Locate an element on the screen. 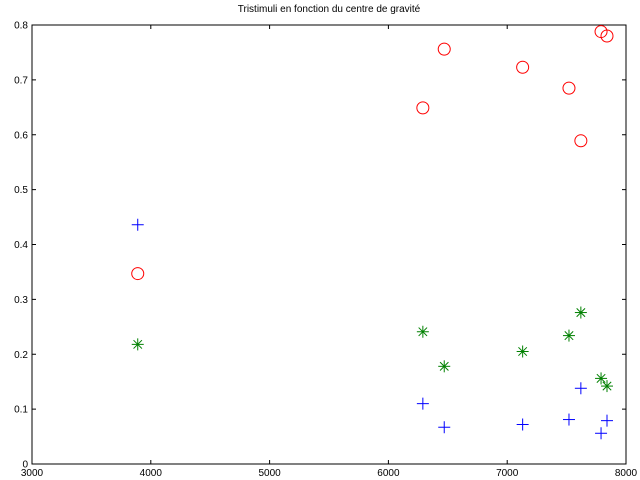  y-tick-label: 0.7 is located at coordinates (21, 80).